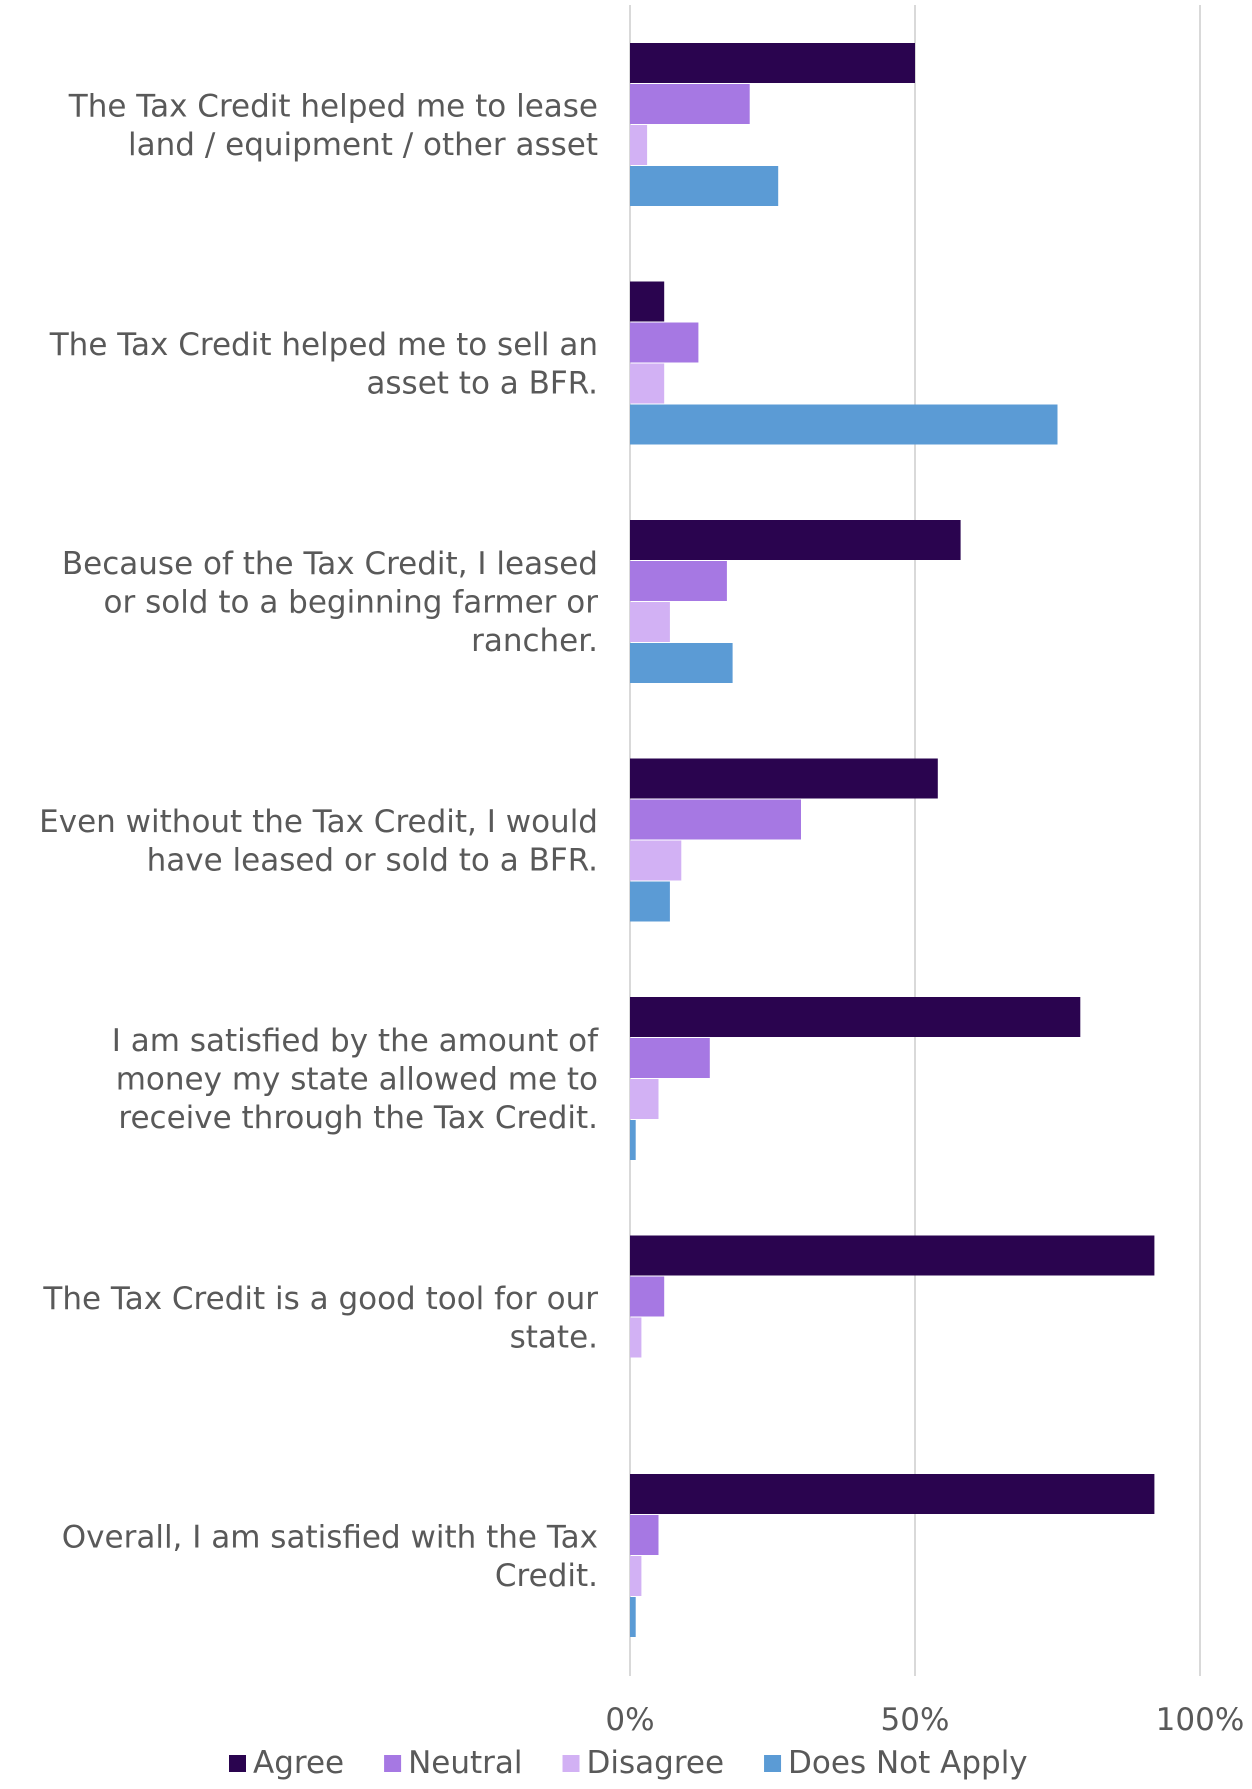 The height and width of the screenshot is (1789, 1252). What do you see at coordinates (237, 1763) in the screenshot?
I see `legend-swatch-agree` at bounding box center [237, 1763].